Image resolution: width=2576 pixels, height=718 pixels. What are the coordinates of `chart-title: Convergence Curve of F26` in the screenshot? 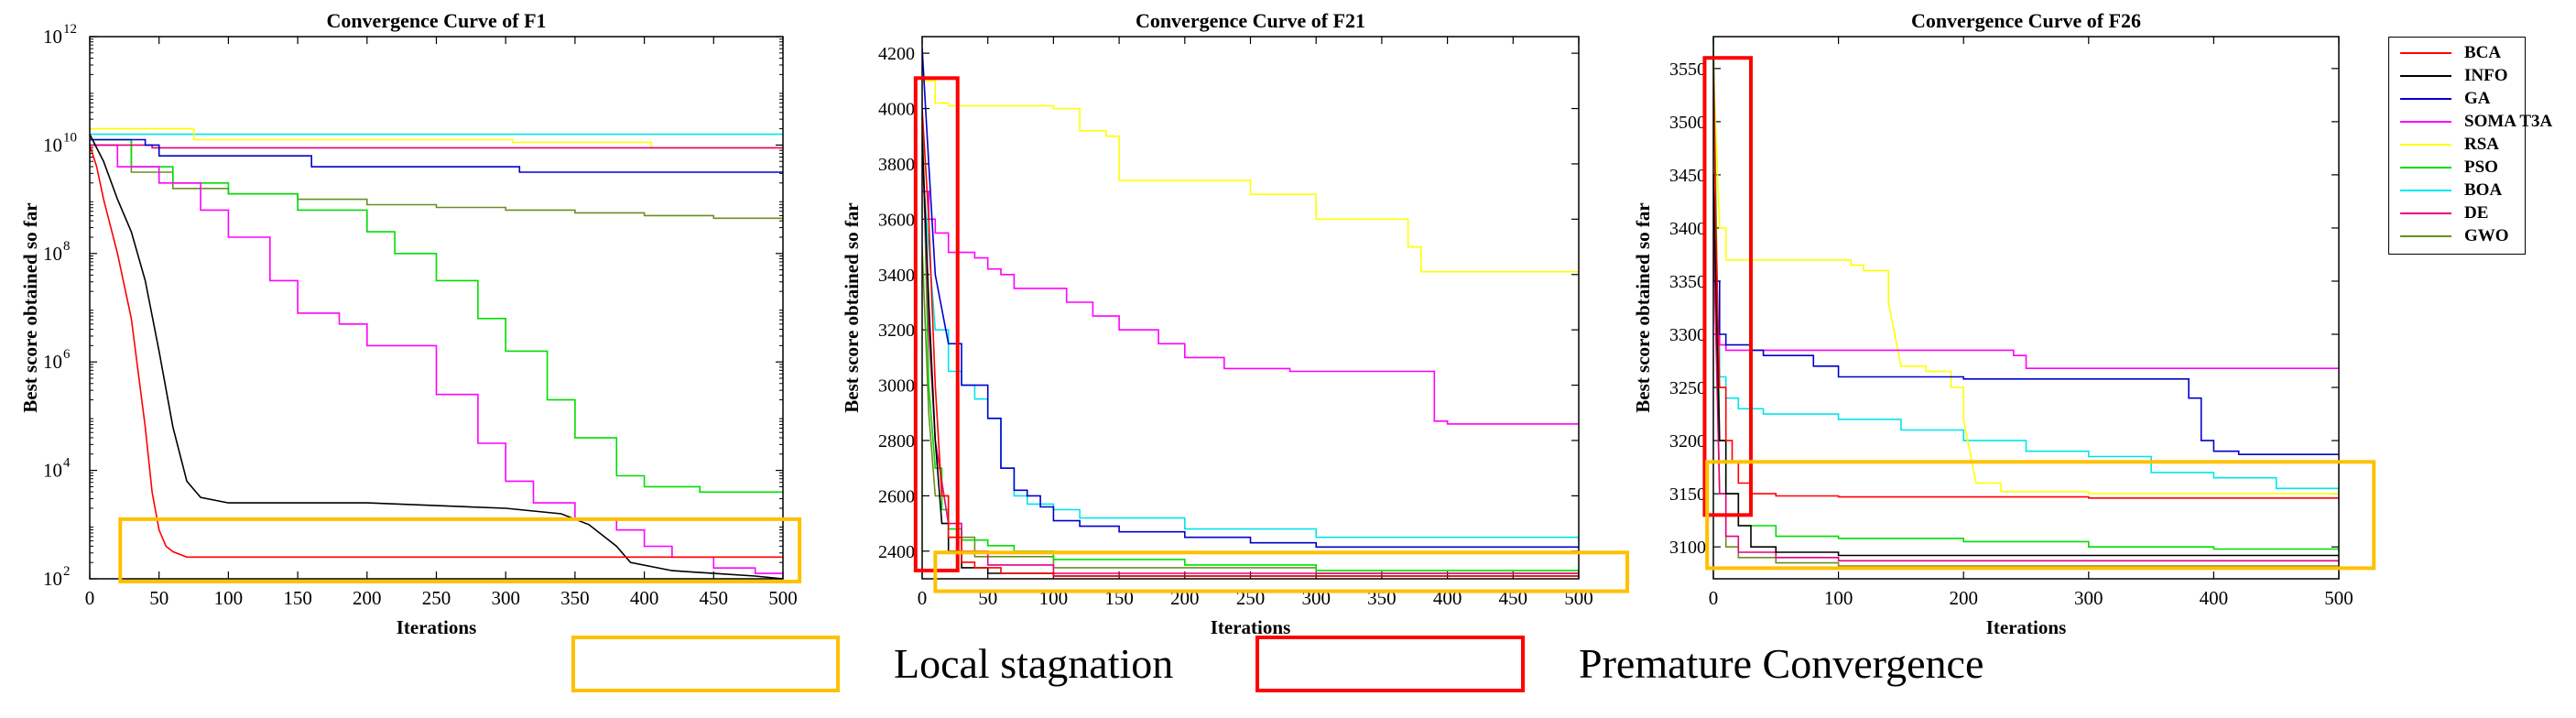 It's located at (2026, 20).